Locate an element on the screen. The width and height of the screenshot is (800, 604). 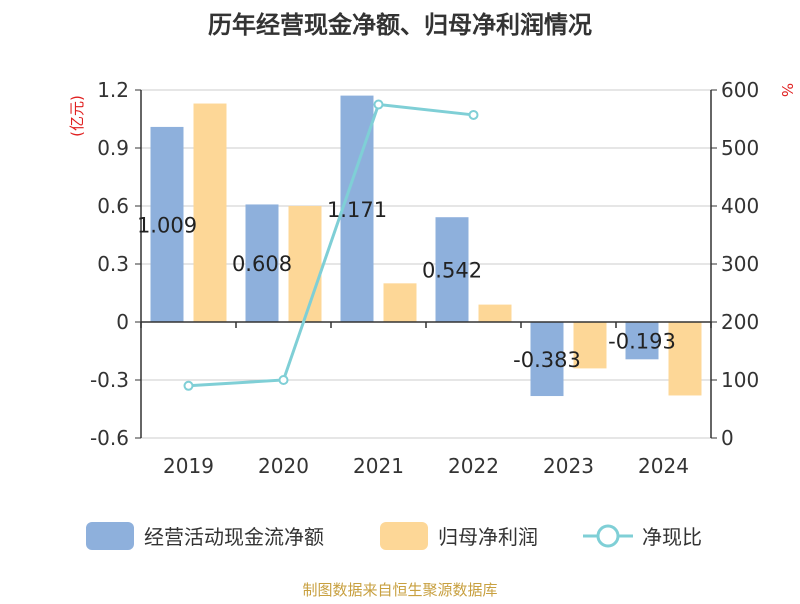
bar-cashflow-2024 is located at coordinates (642, 341).